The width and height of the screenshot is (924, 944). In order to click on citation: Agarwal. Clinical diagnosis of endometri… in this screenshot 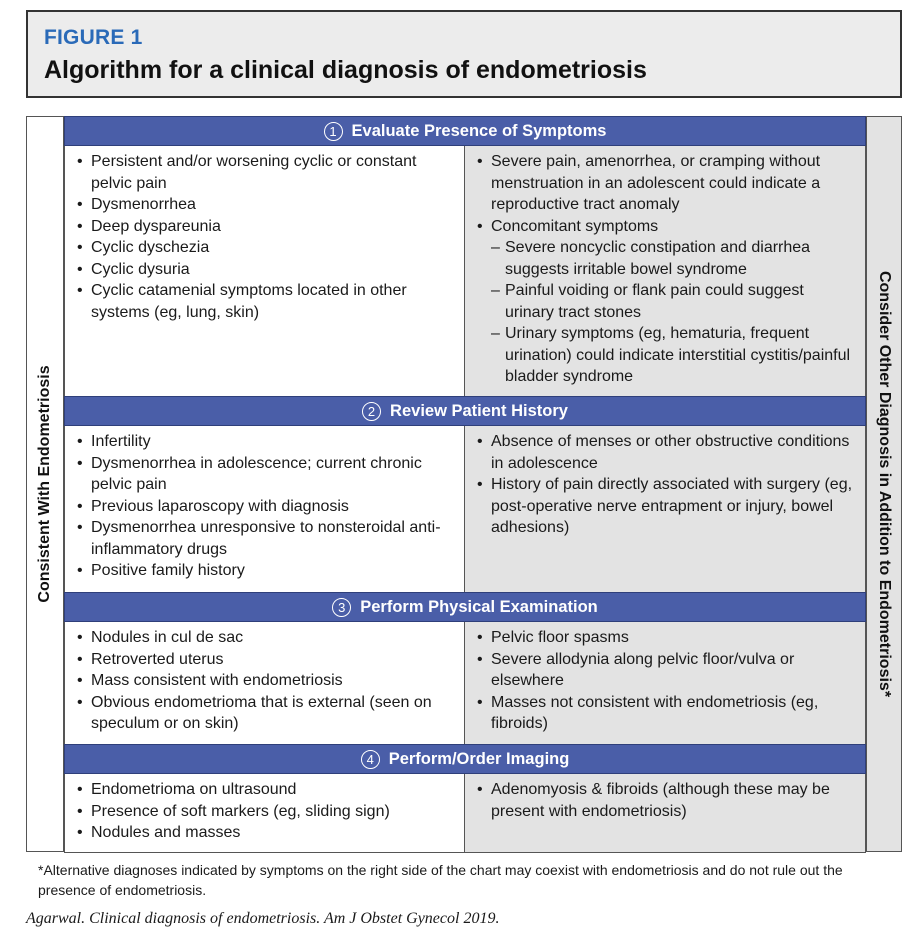, I will do `click(263, 918)`.